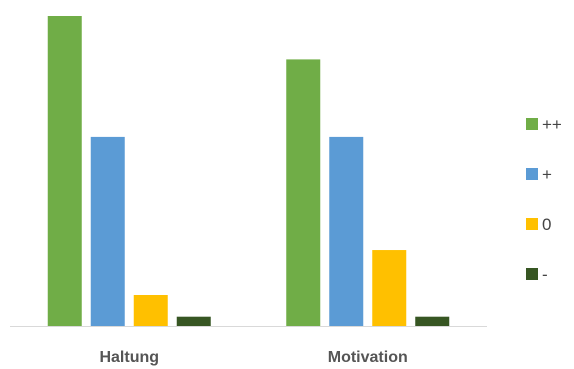 Image resolution: width=574 pixels, height=369 pixels. I want to click on category-label: Haltung, so click(129, 357).